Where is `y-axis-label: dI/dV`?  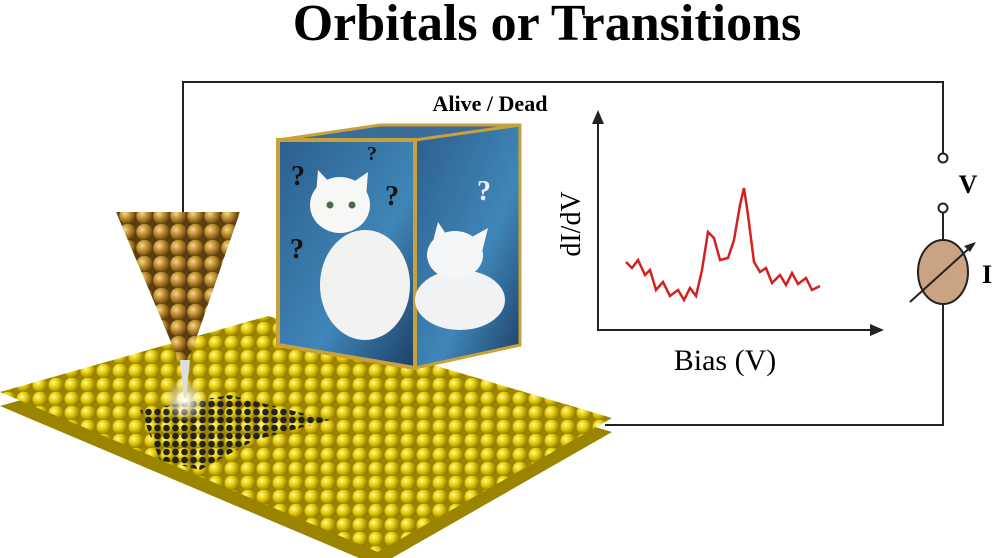 y-axis-label: dI/dV is located at coordinates (571, 223).